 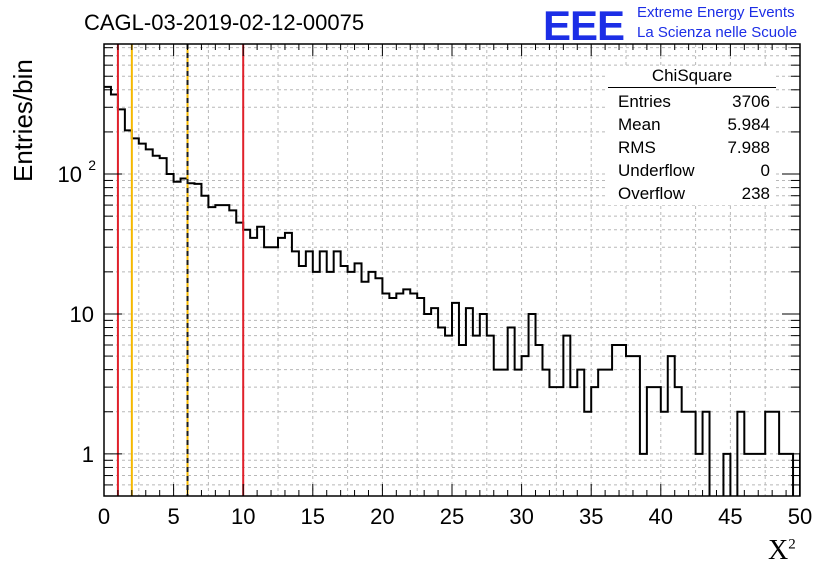 I want to click on stats-row-underflow: Underflow 0, so click(x=692, y=170).